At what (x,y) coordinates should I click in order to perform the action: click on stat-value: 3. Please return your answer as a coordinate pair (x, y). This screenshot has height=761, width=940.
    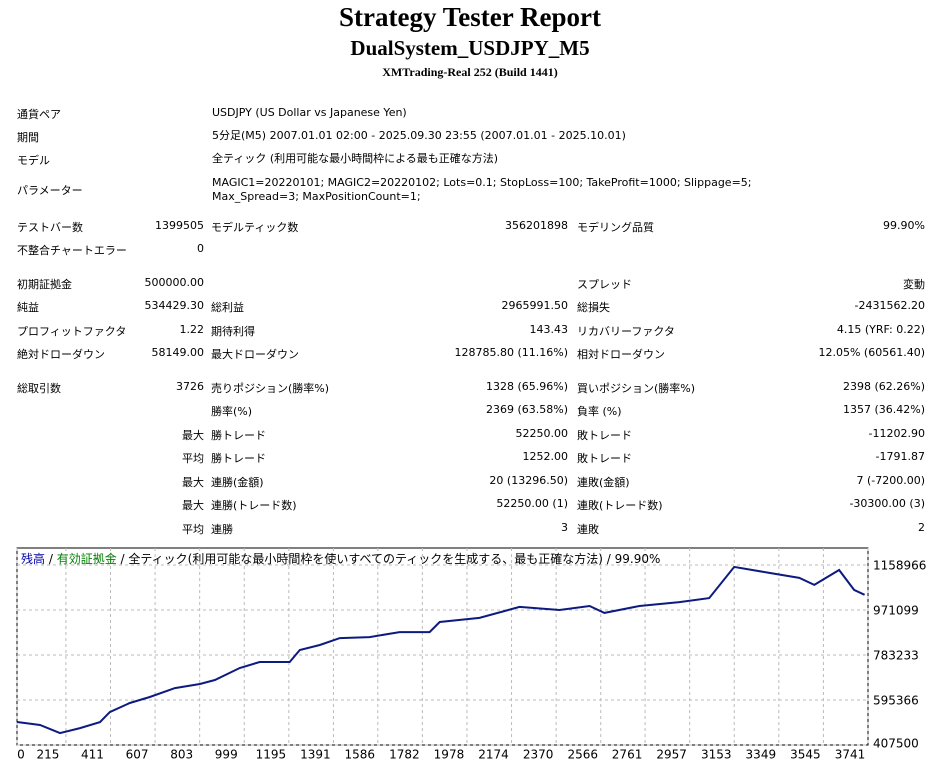
    Looking at the image, I should click on (564, 527).